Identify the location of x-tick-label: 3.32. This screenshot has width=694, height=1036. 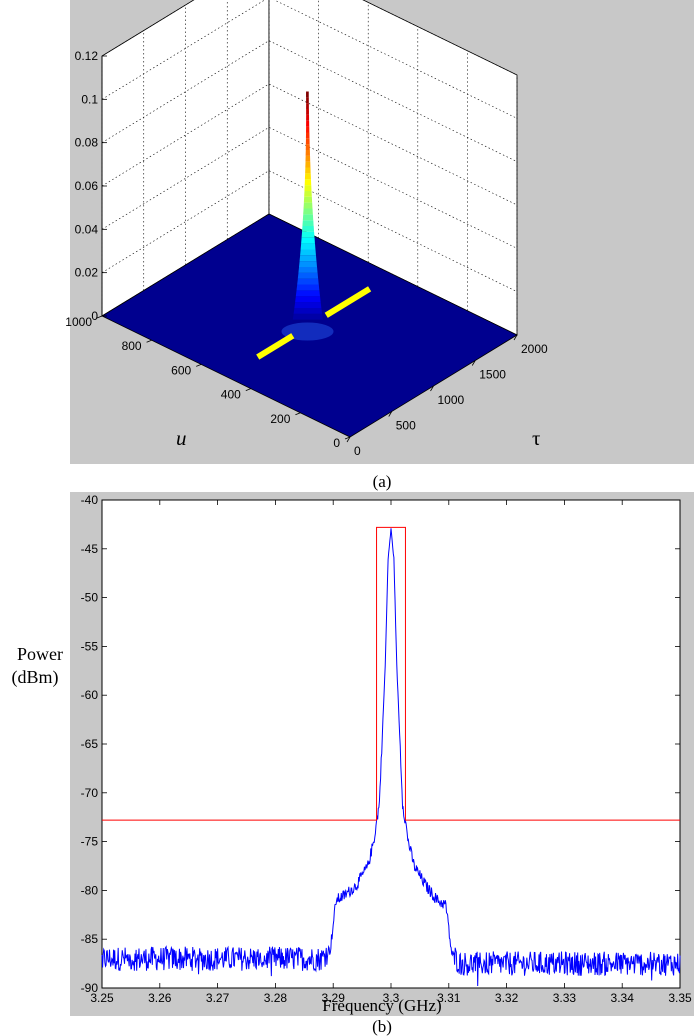
(507, 998).